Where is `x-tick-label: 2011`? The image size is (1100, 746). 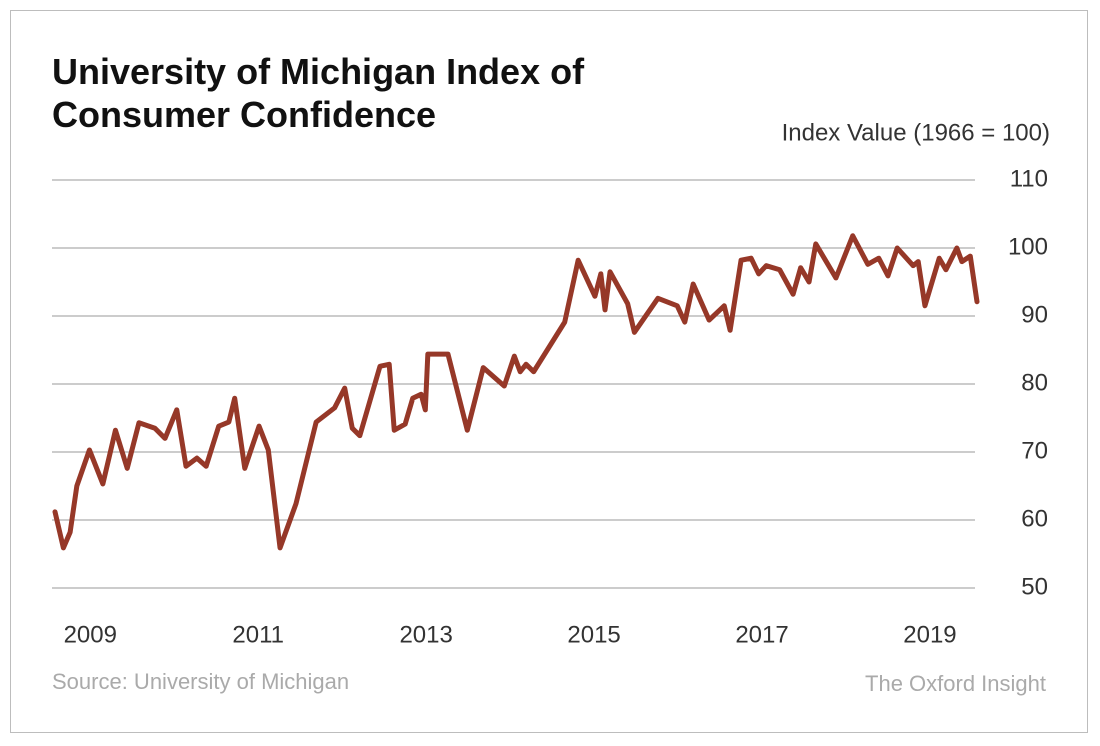 x-tick-label: 2011 is located at coordinates (258, 634).